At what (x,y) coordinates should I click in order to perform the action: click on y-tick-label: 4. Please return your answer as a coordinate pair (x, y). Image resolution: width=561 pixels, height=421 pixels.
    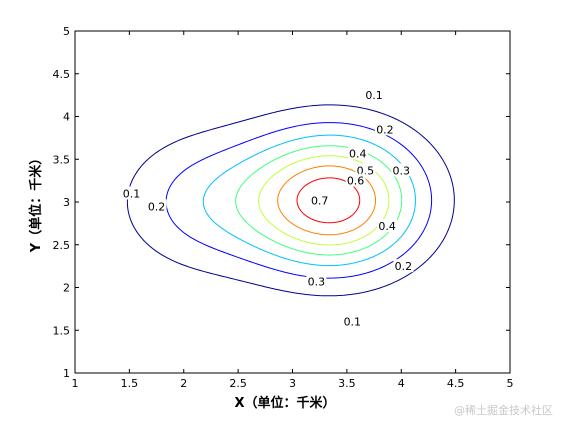
    Looking at the image, I should click on (66, 117).